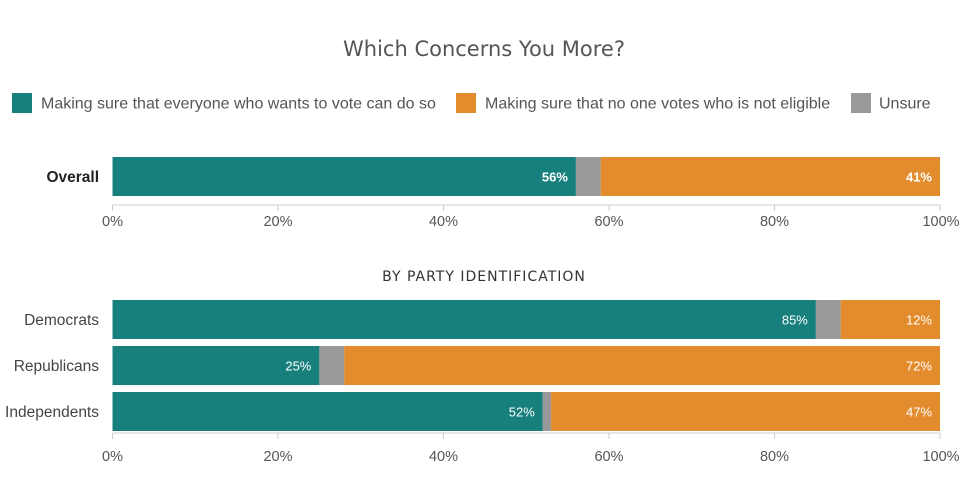 This screenshot has height=488, width=975. Describe the element at coordinates (828, 319) in the screenshot. I see `bar-democrats-unsure` at that location.